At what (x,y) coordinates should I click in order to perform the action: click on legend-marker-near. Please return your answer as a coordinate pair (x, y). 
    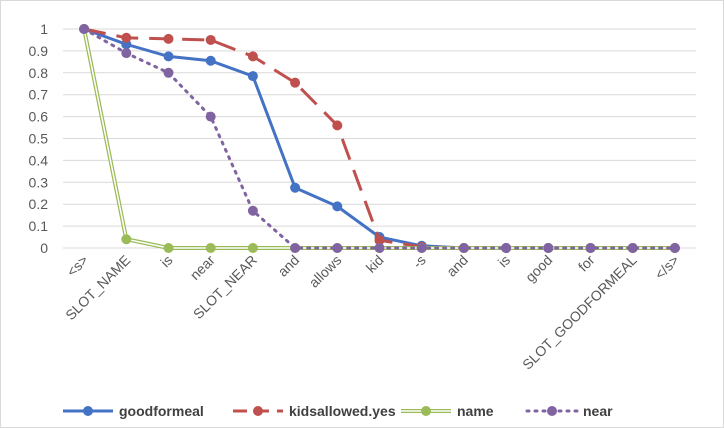
    Looking at the image, I should click on (552, 411).